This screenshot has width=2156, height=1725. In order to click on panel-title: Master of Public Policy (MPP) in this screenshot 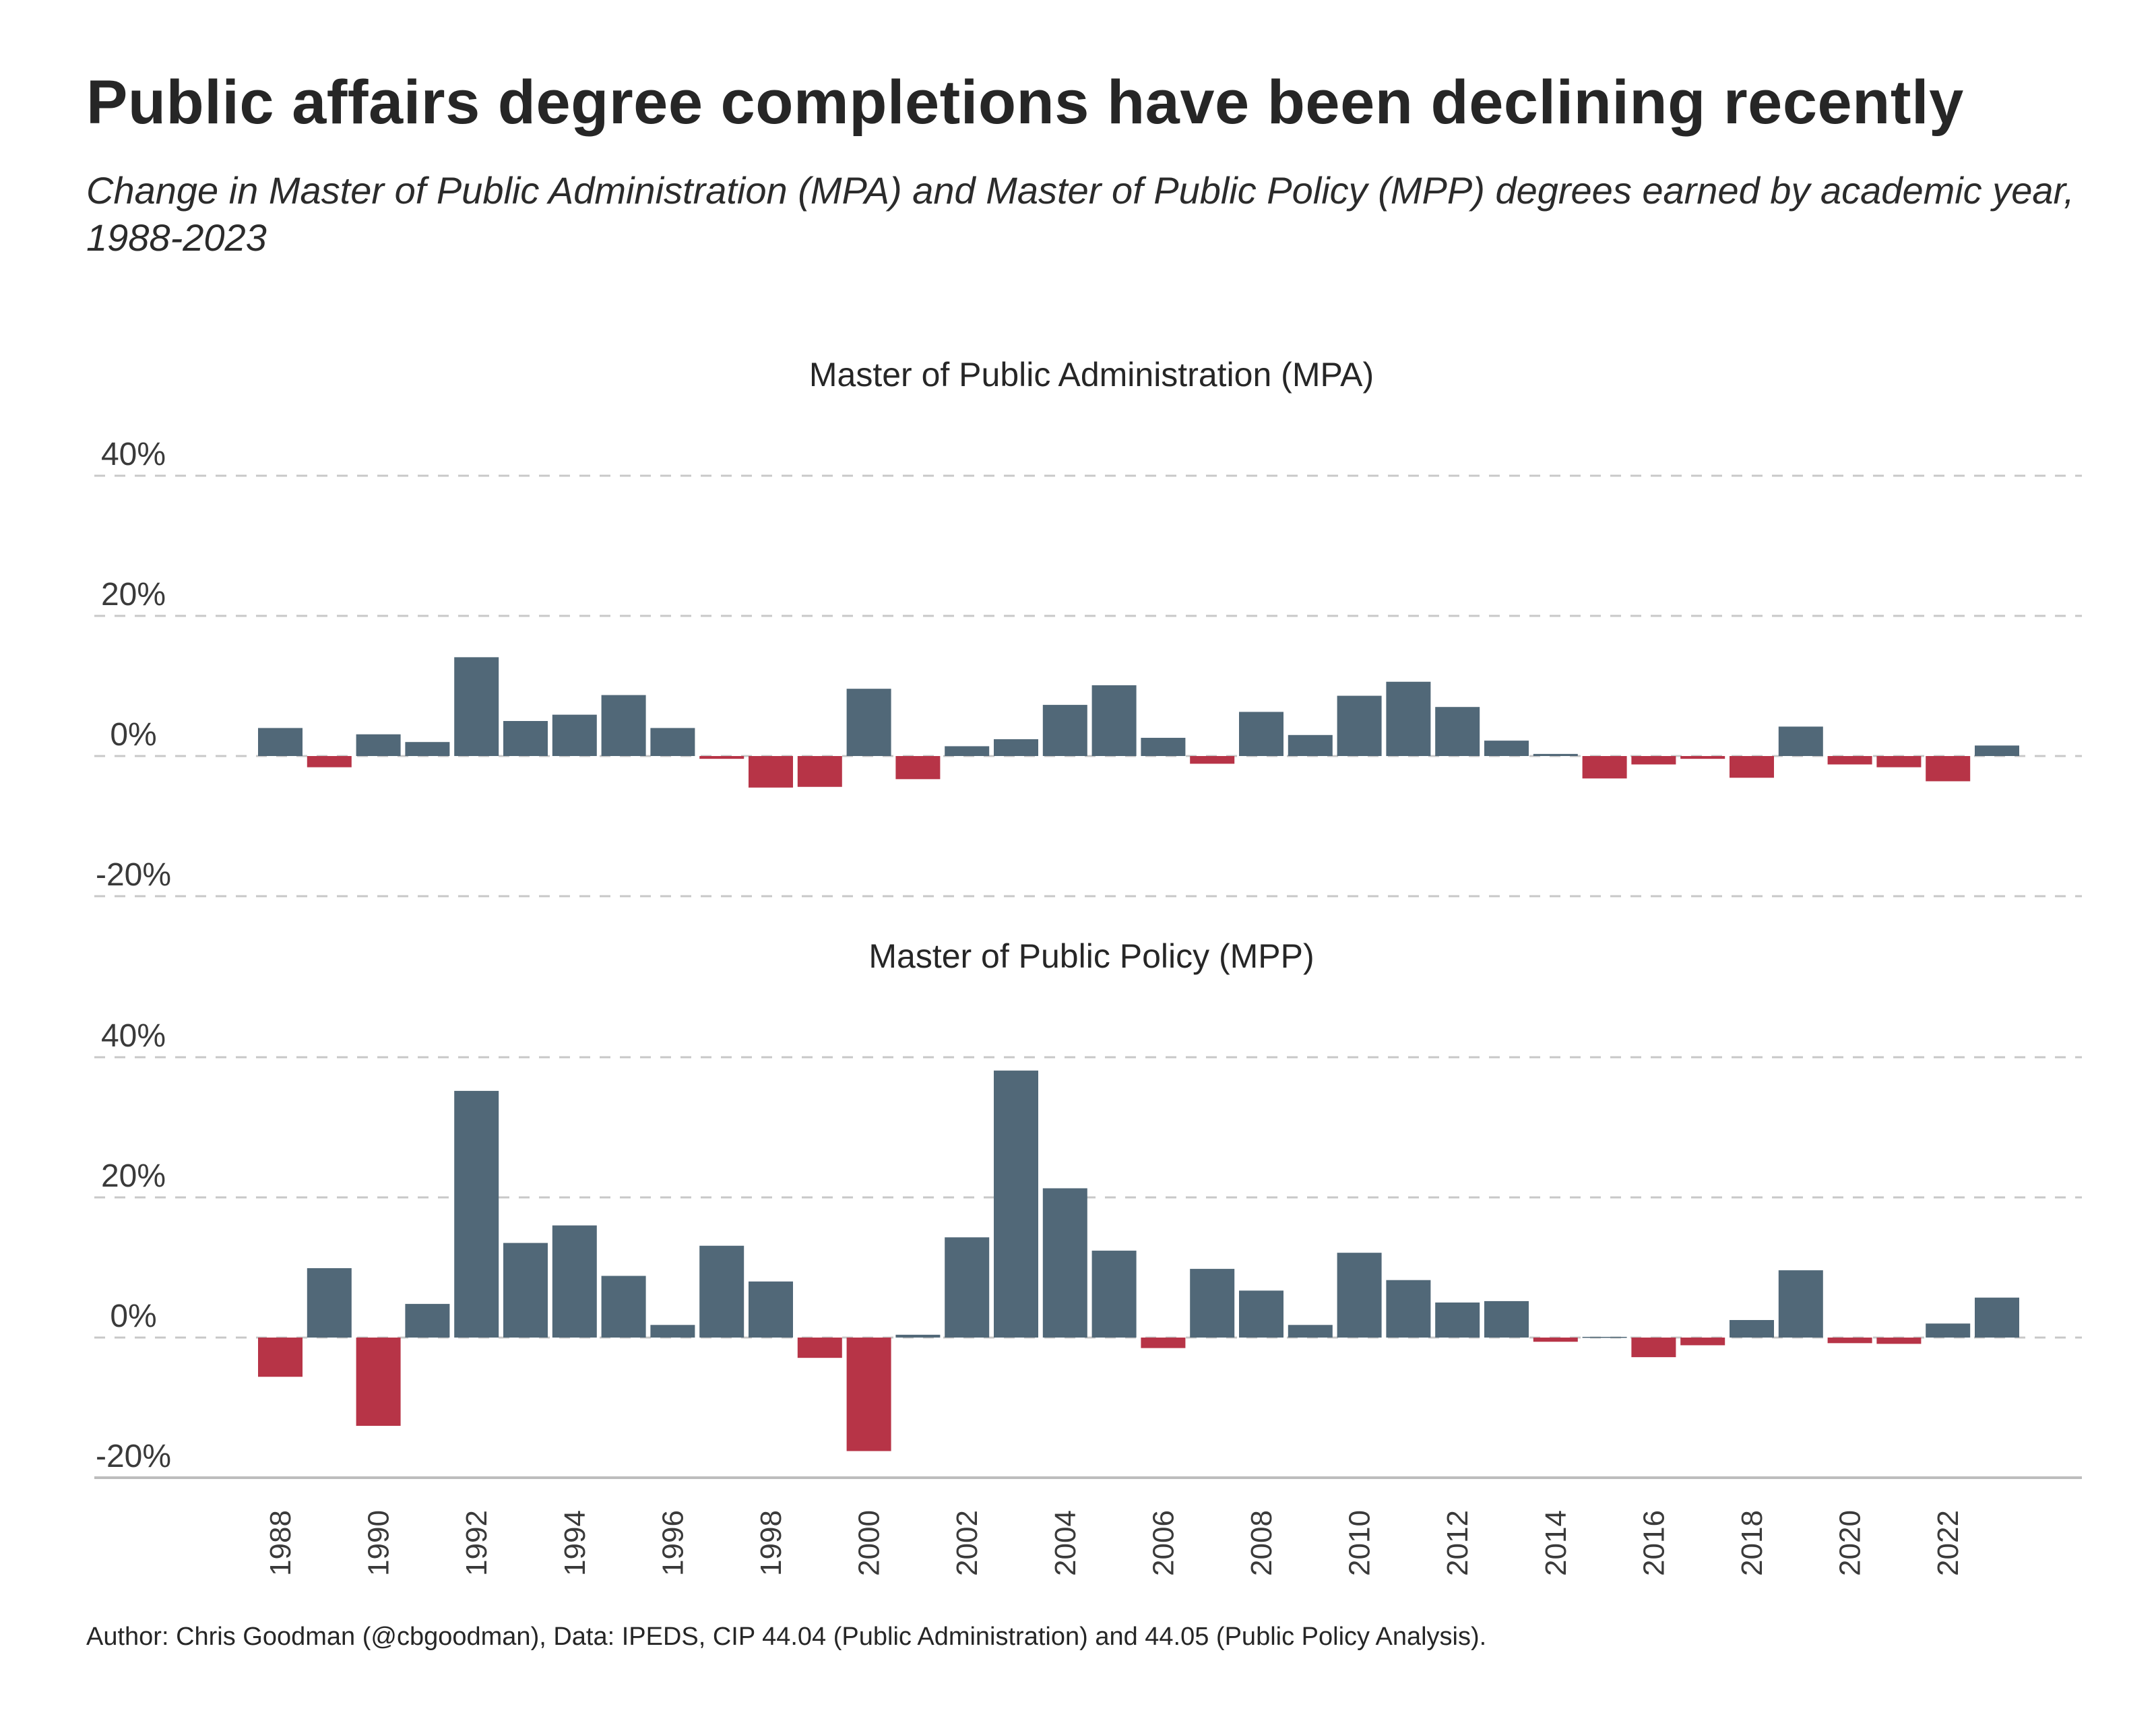, I will do `click(1091, 956)`.